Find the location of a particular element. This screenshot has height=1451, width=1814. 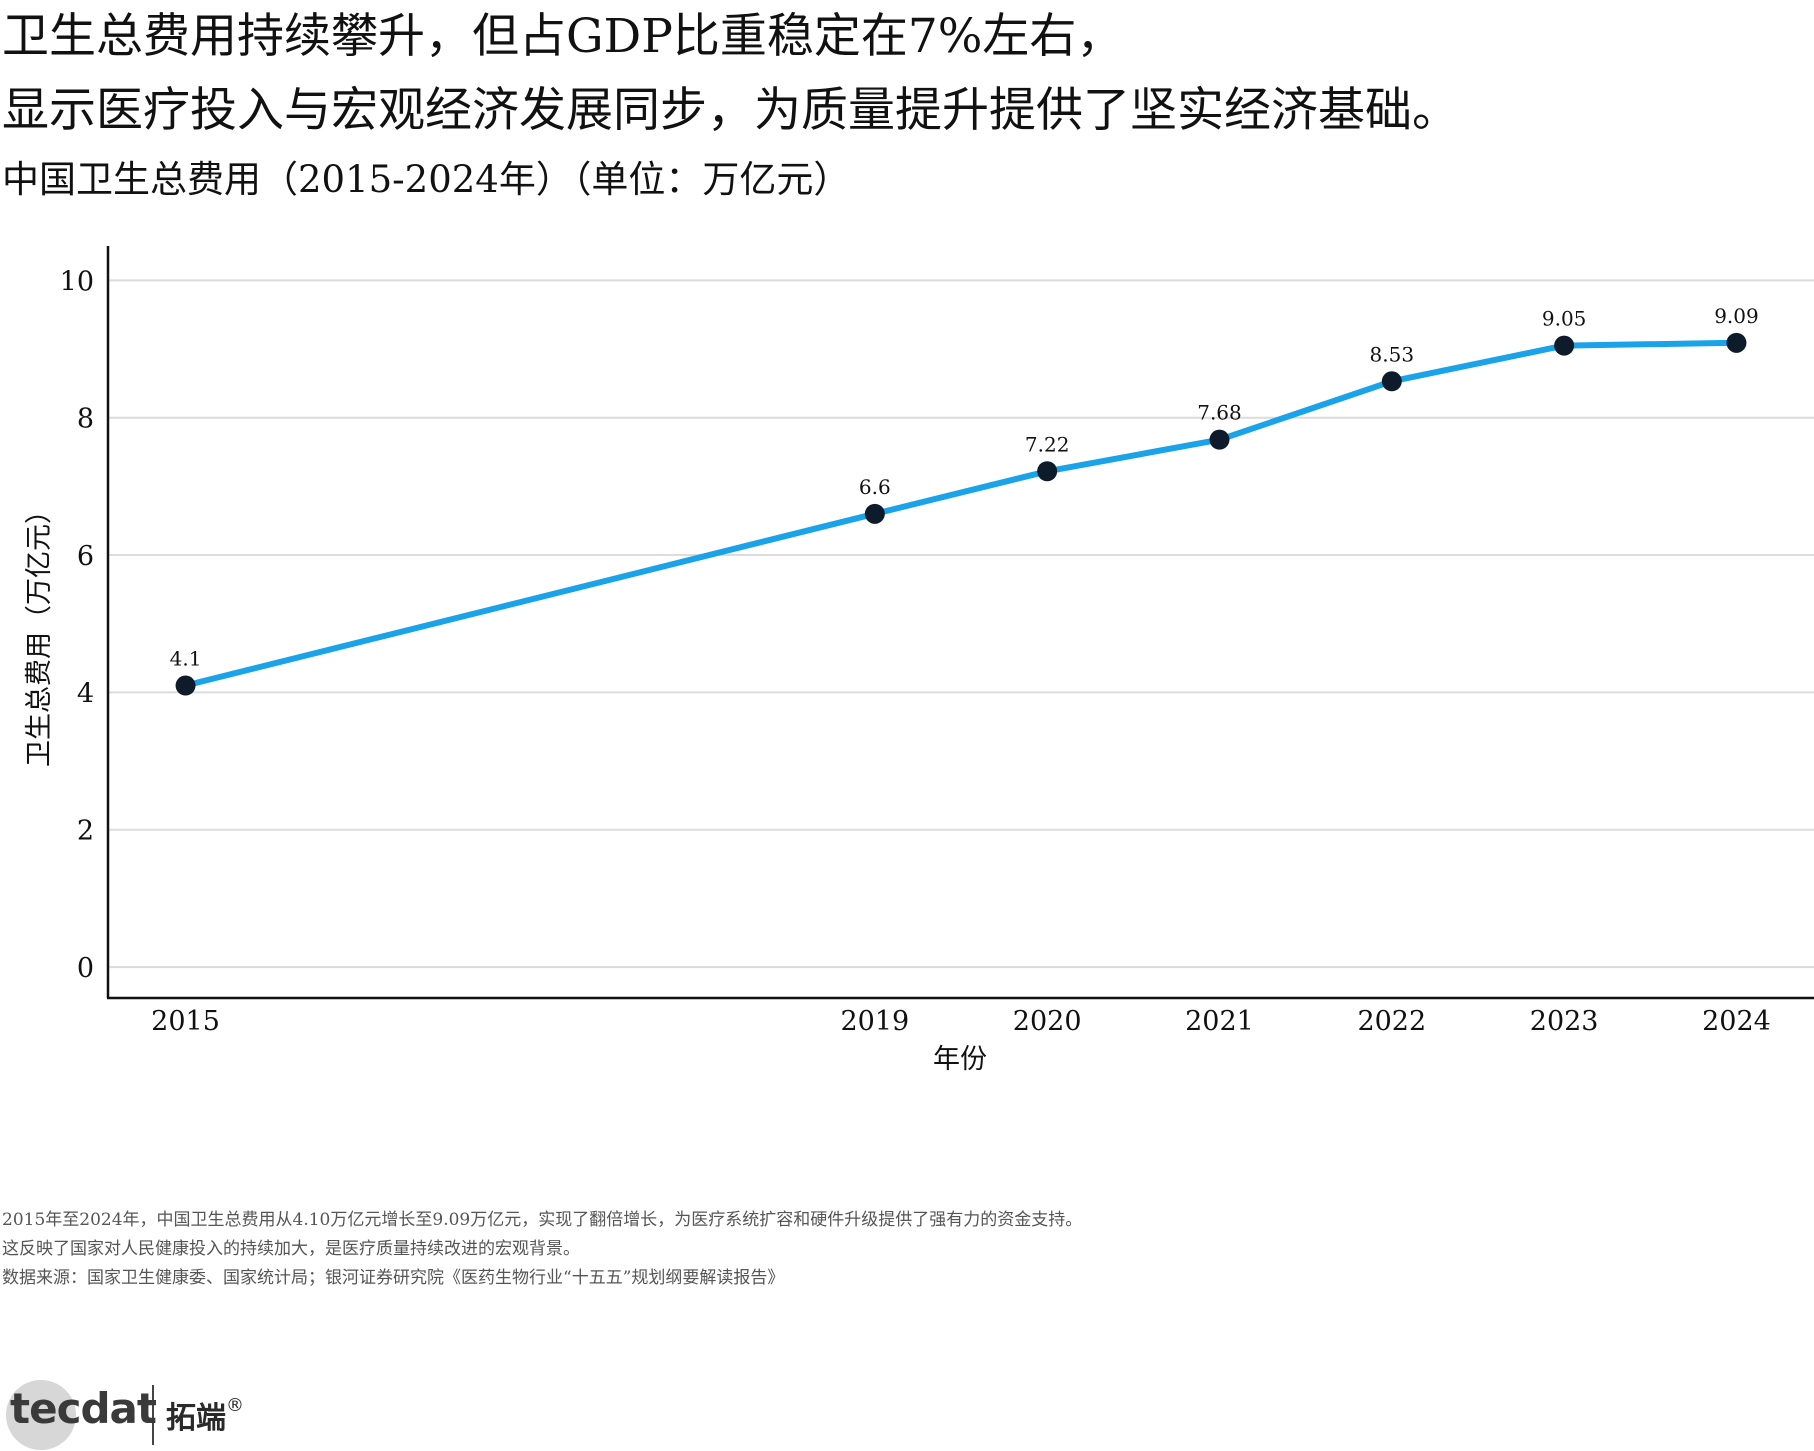

chart-title-line-2: 显示医疗投入与宏观经济发展同步，为质量提升提供了坚实经济基础。 is located at coordinates (730, 110).